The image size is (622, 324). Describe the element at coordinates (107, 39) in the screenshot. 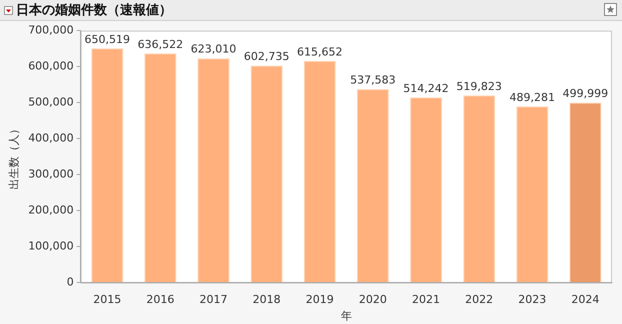

I see `data-label: 650,519` at that location.